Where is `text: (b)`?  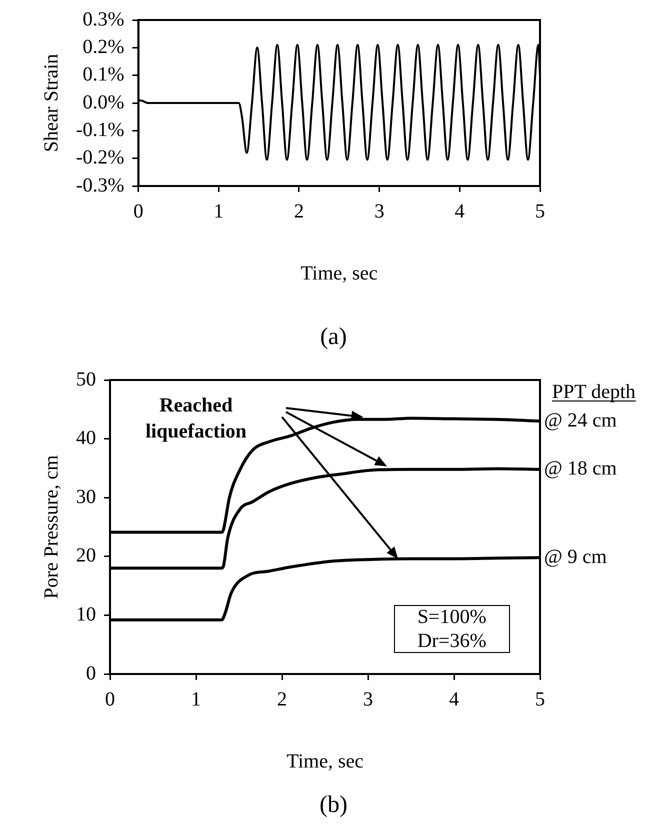
text: (b) is located at coordinates (333, 805).